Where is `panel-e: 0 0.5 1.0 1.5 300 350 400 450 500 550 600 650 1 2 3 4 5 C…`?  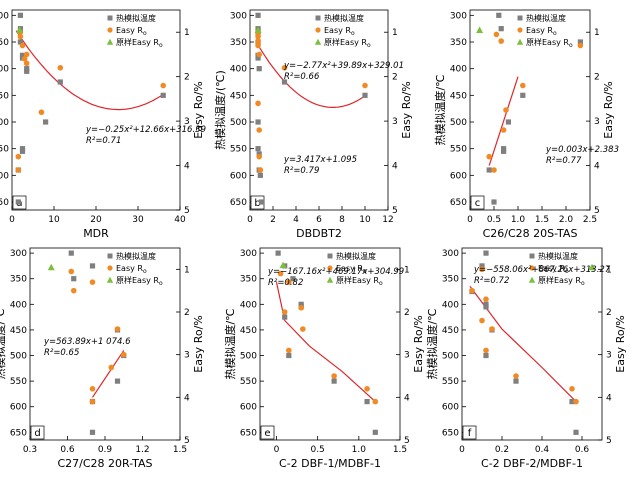 panel-e: 0 0.5 1.0 1.5 300 350 400 450 500 550 600 650 1 2 3 4 5 C… is located at coordinates (324, 358).